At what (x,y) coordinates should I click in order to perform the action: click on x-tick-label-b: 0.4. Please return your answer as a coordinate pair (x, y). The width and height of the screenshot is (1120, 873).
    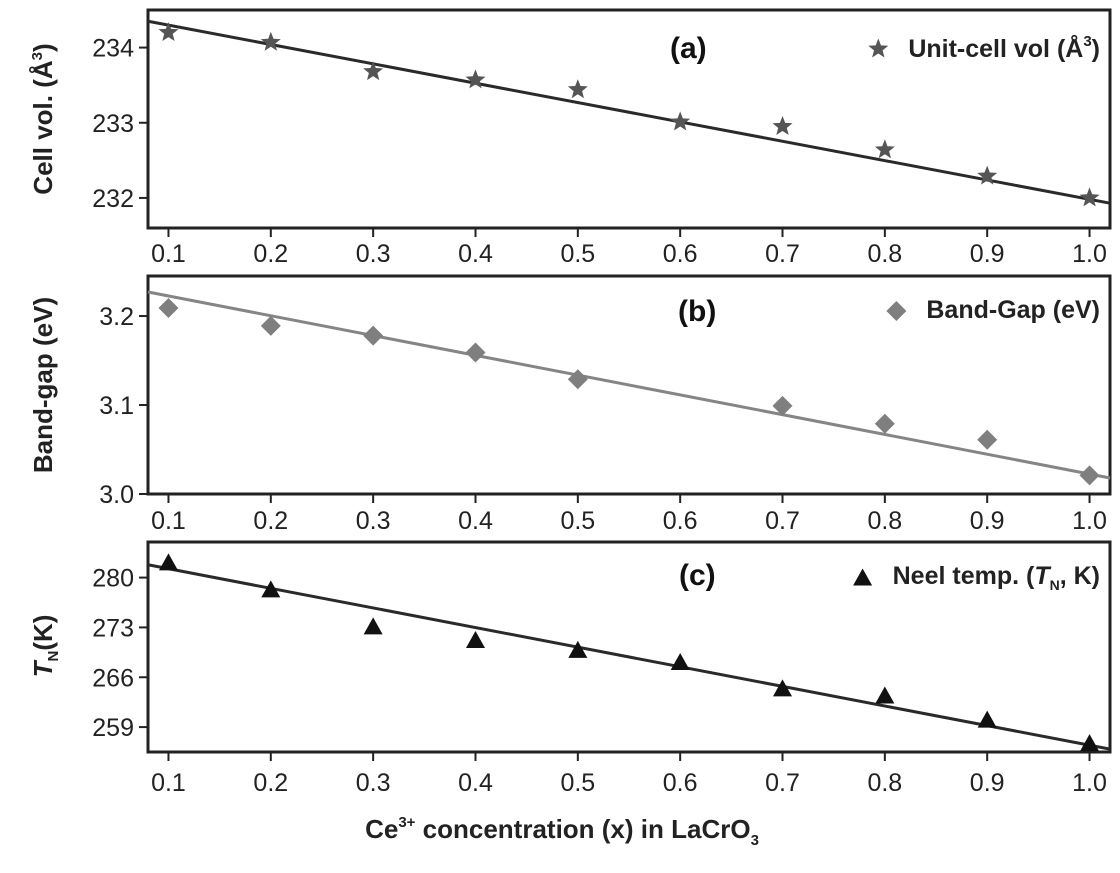
    Looking at the image, I should click on (475, 521).